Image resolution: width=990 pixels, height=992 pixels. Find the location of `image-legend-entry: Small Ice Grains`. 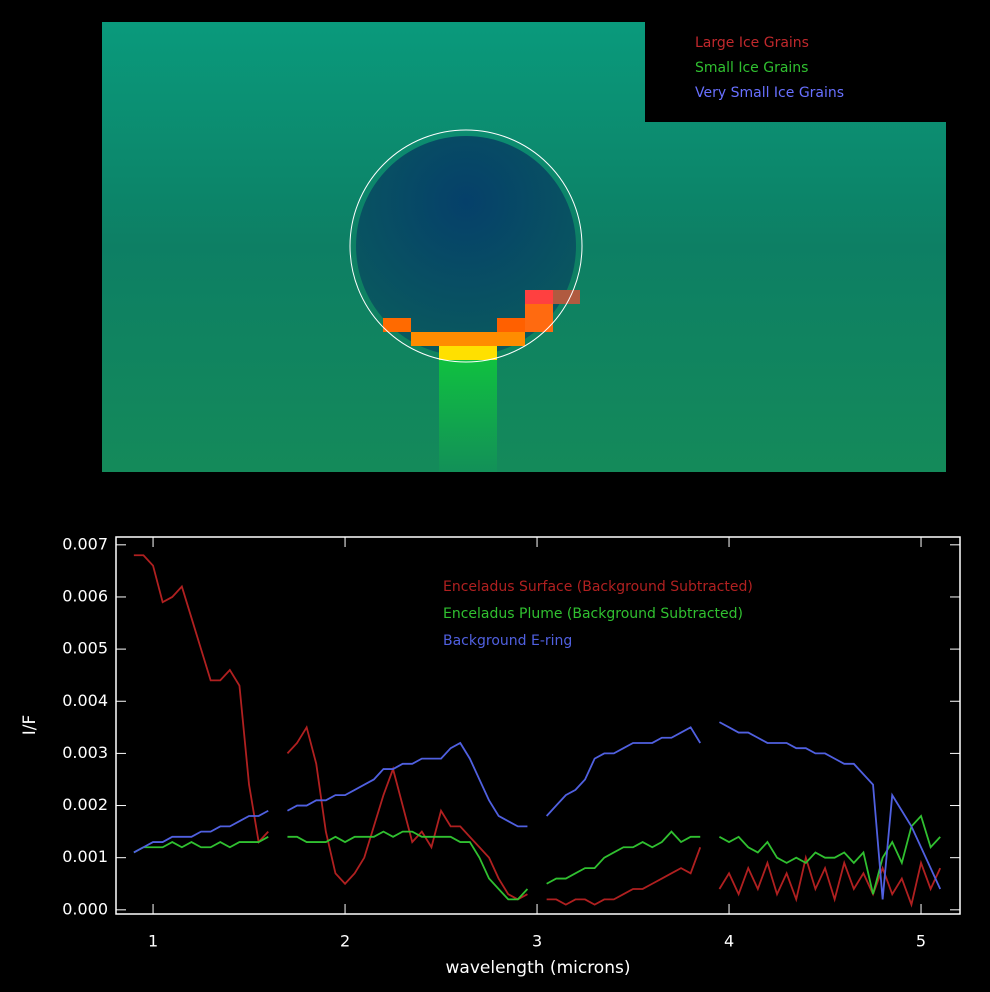

image-legend-entry: Small Ice Grains is located at coordinates (751, 68).